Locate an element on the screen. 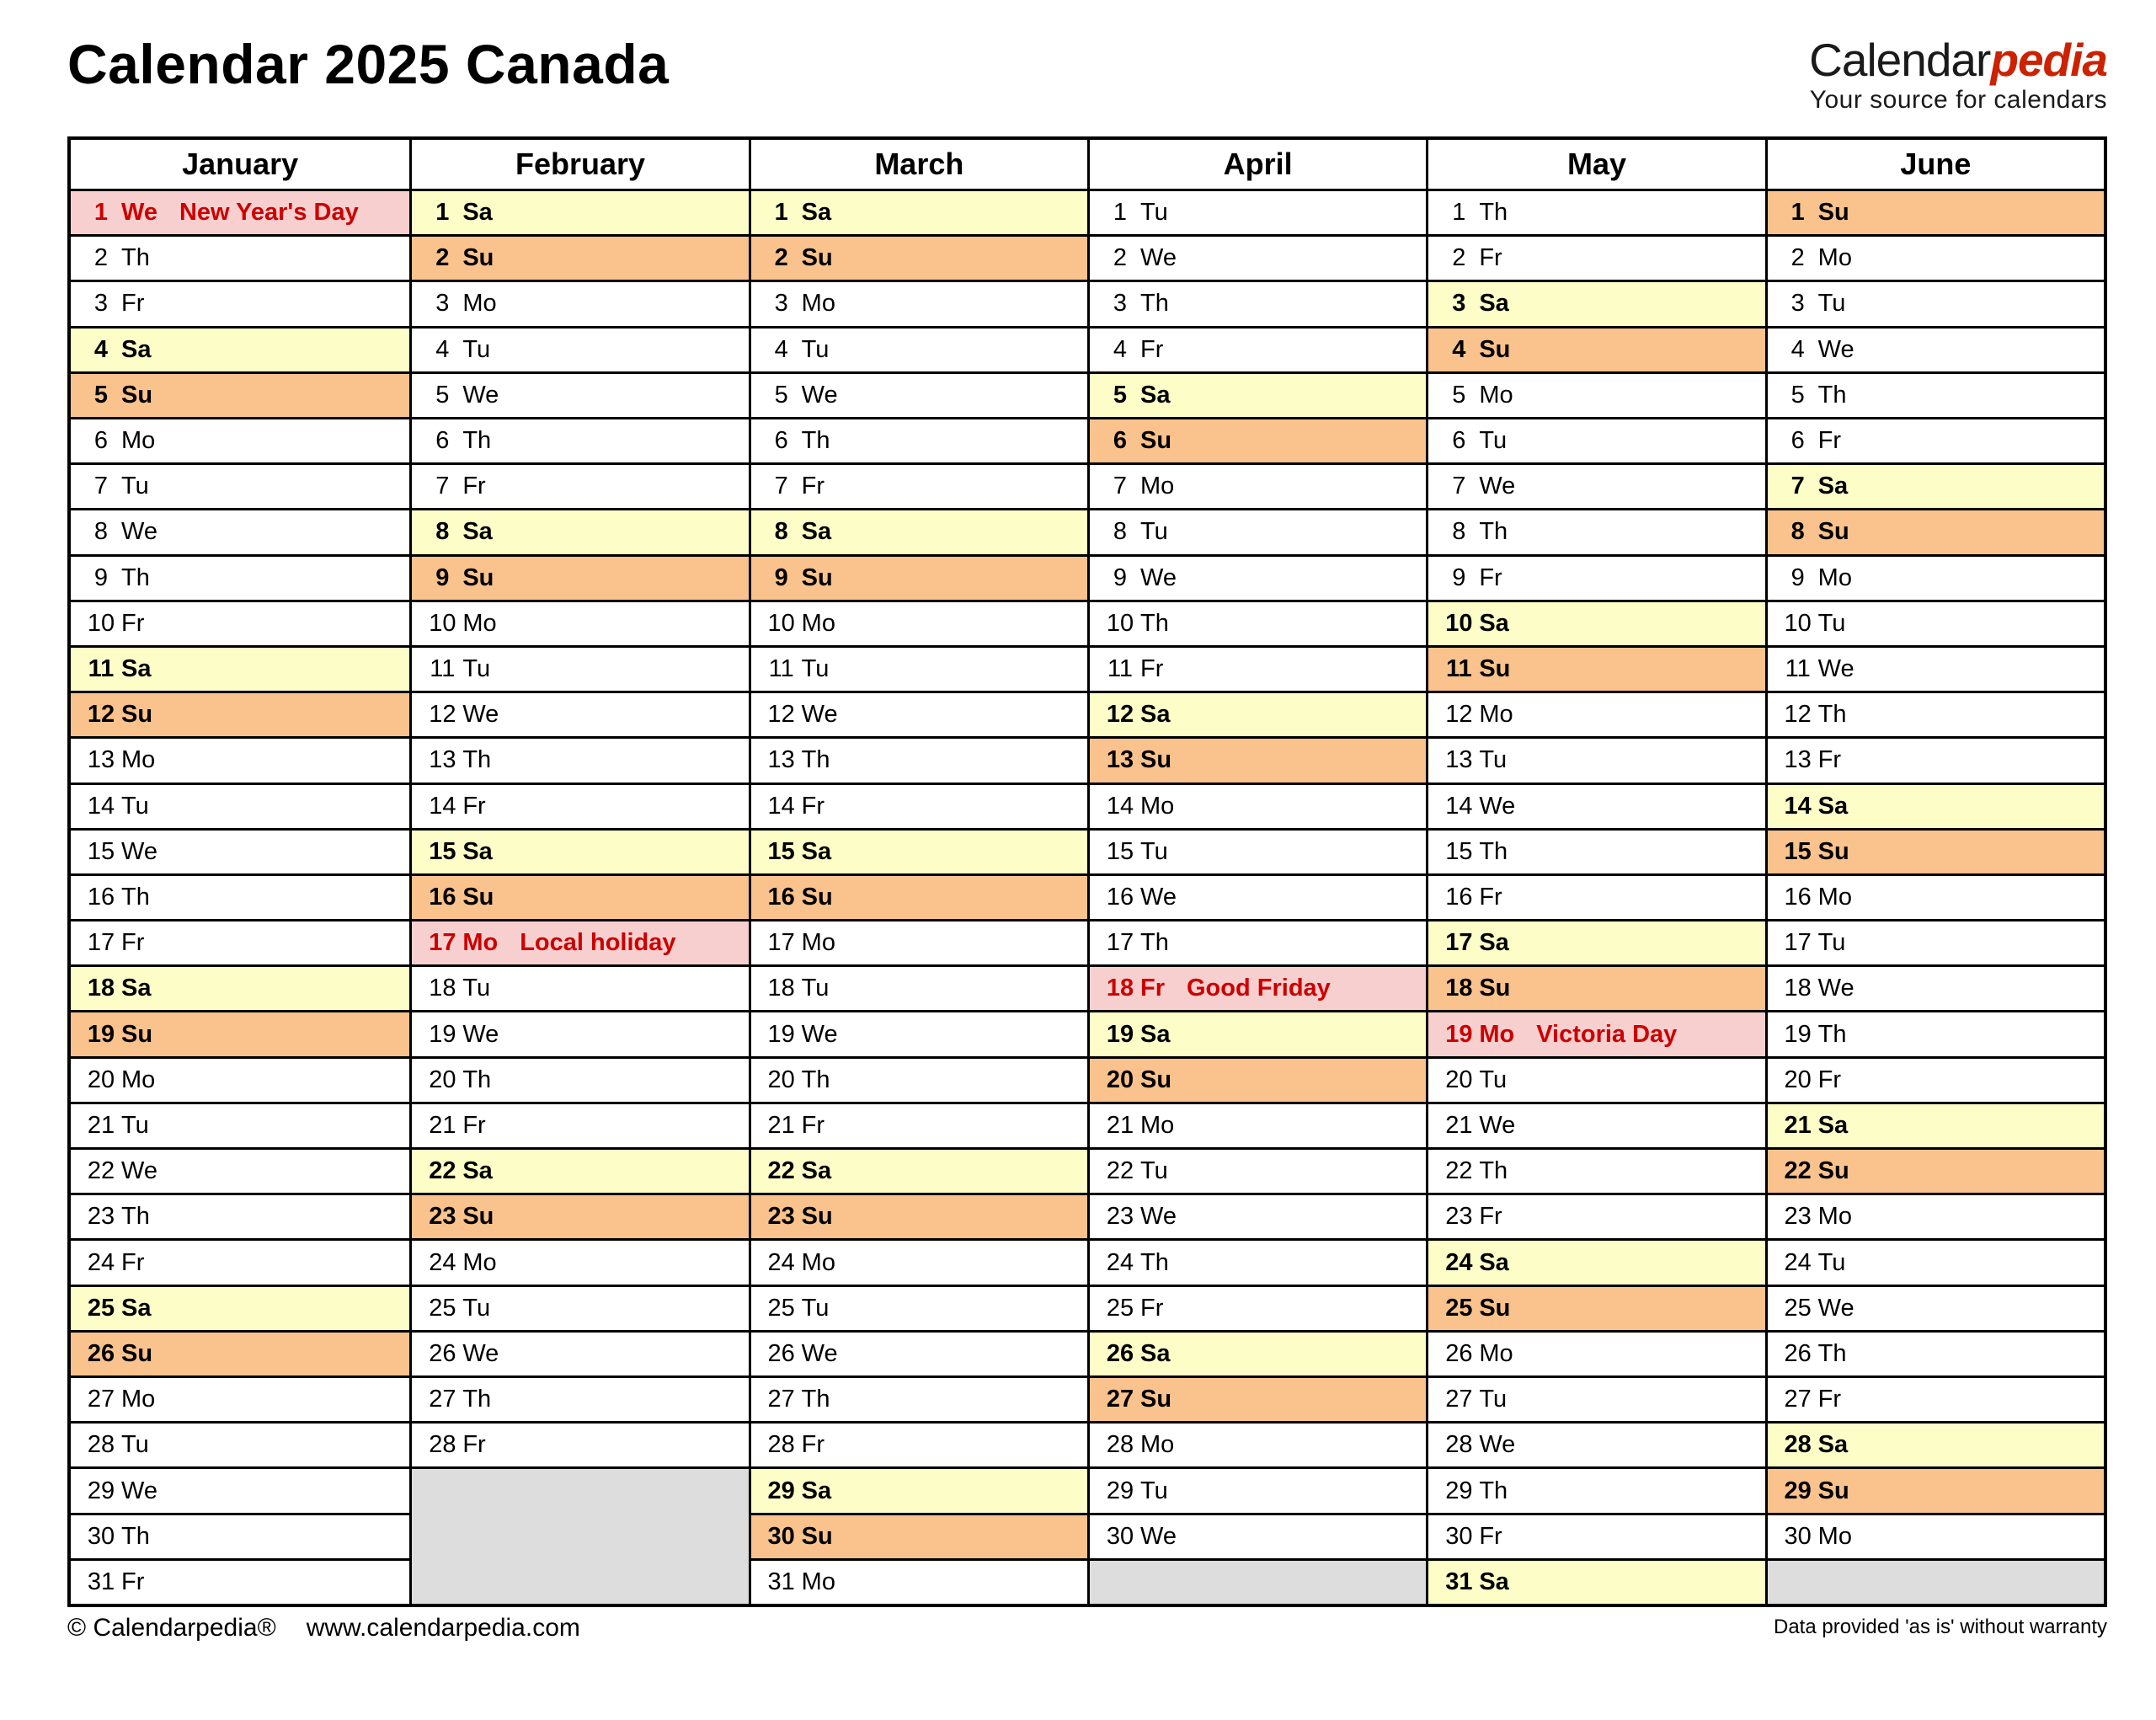 This screenshot has height=1720, width=2156. day-cell-march-29: 29 Sa is located at coordinates (918, 1489).